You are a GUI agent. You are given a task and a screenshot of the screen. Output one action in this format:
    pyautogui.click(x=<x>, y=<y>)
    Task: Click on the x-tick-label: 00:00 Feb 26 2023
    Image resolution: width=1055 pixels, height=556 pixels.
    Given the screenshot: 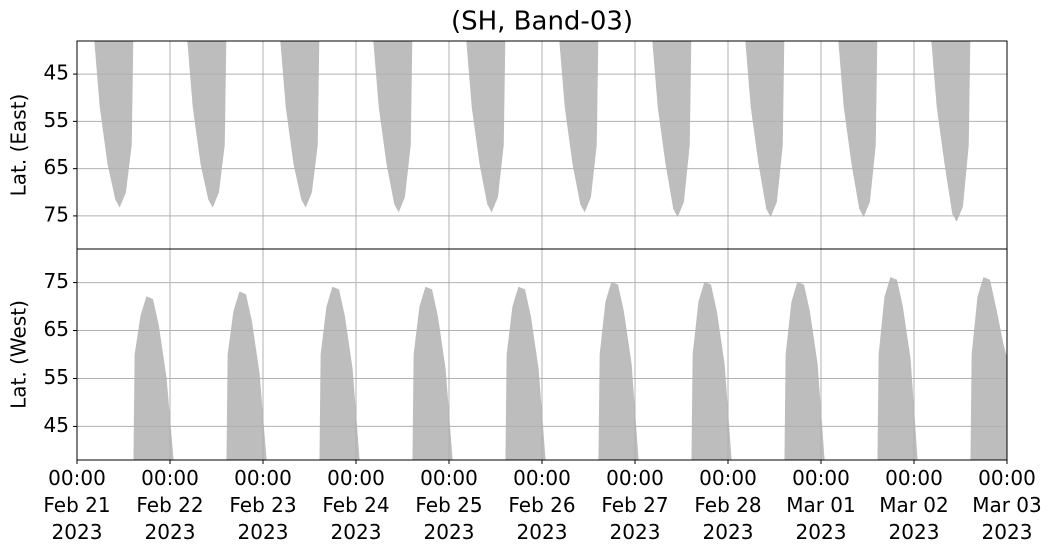 What is the action you would take?
    pyautogui.click(x=542, y=505)
    